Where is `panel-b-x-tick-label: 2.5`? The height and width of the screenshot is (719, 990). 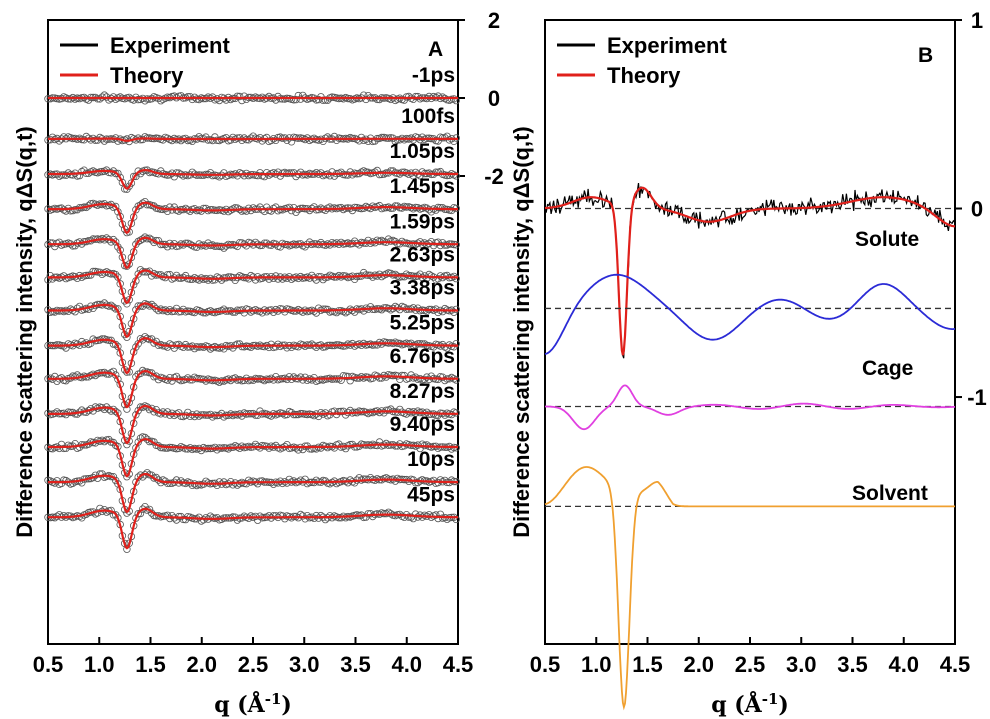 panel-b-x-tick-label: 2.5 is located at coordinates (750, 664).